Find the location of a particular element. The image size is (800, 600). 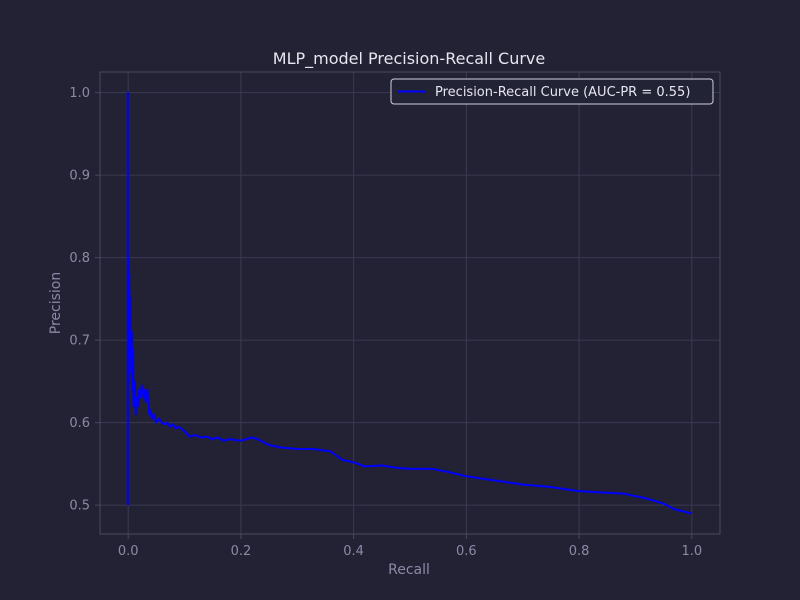

y-tick-label: 1.0 is located at coordinates (79, 93).